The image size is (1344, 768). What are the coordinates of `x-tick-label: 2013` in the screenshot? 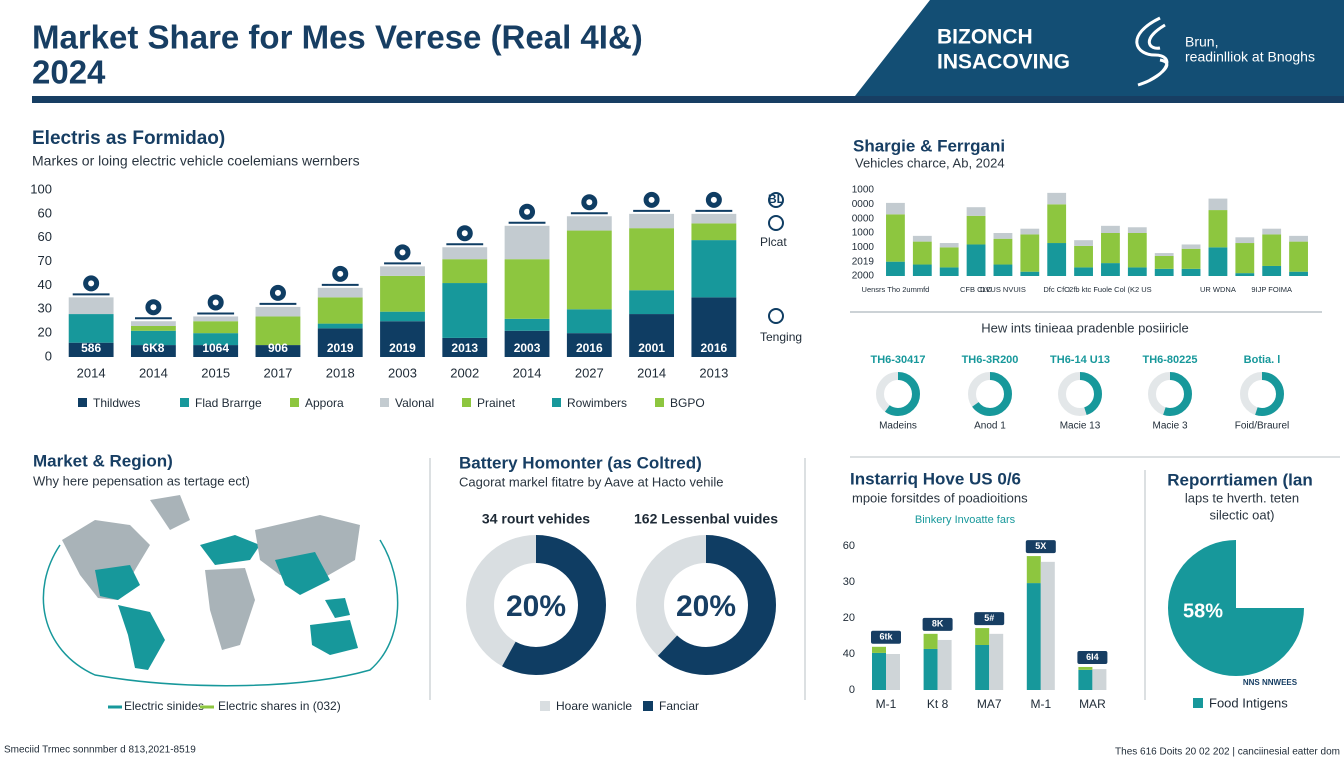 It's located at (713, 372).